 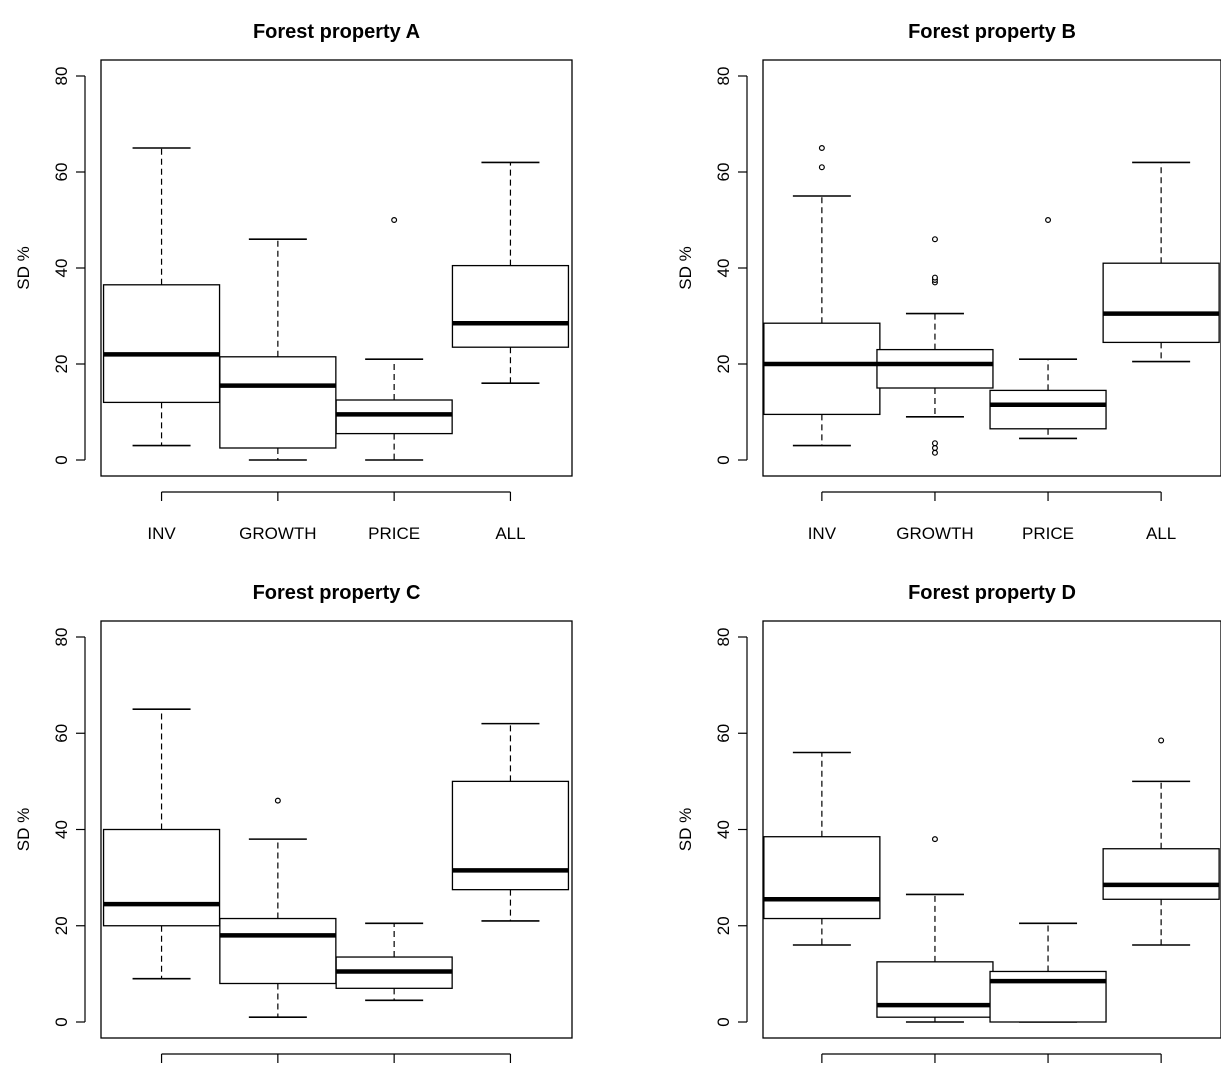 I want to click on chart-title: Forest property A, so click(x=336, y=32).